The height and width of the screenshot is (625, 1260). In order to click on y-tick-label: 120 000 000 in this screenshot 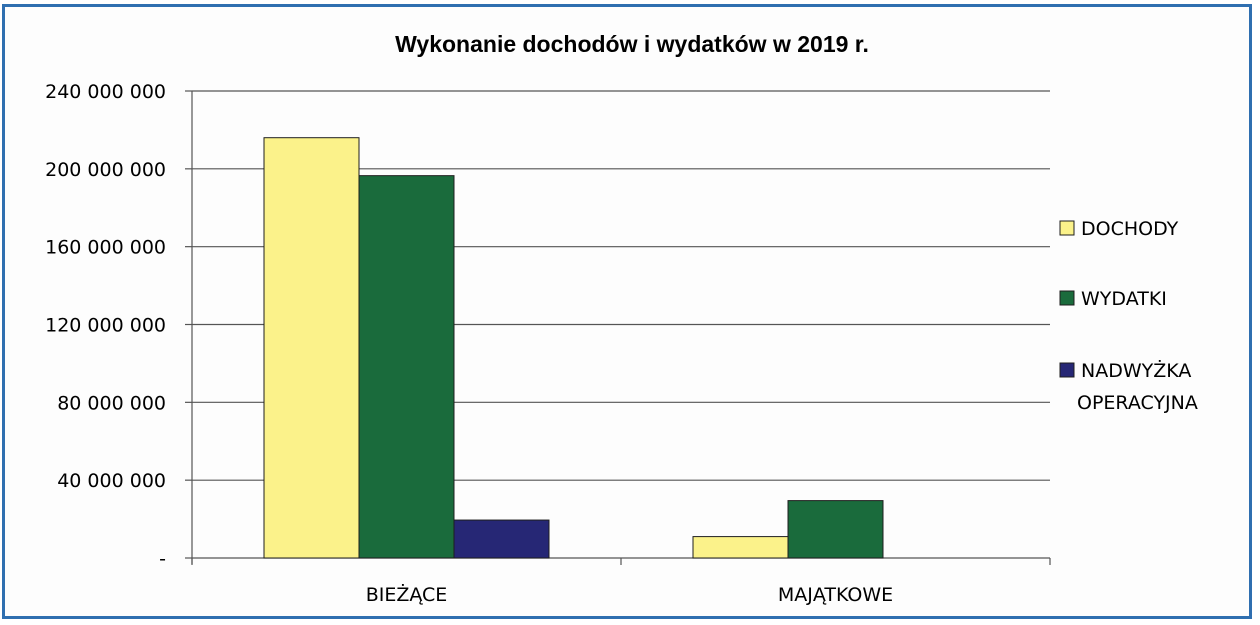, I will do `click(105, 326)`.